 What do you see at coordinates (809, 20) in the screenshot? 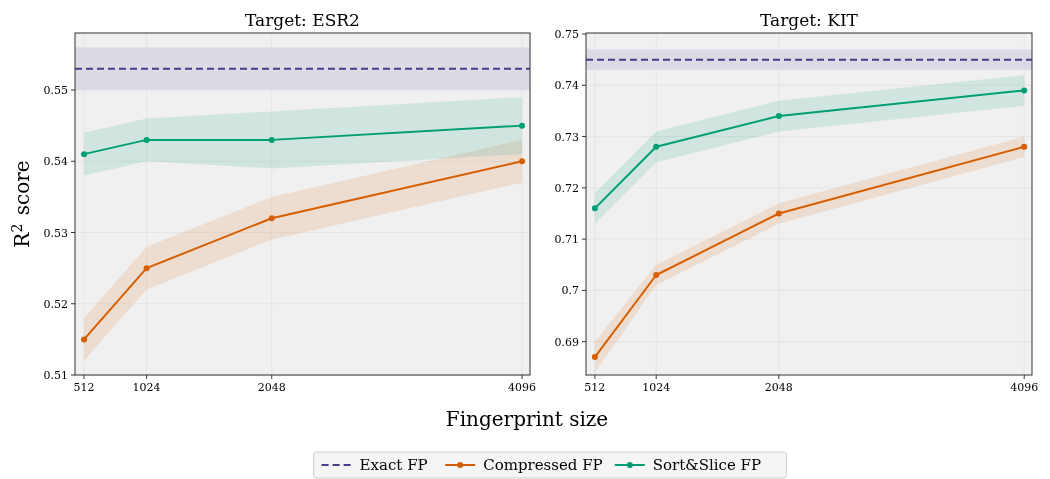
I see `chart-title: Target: KIT` at bounding box center [809, 20].